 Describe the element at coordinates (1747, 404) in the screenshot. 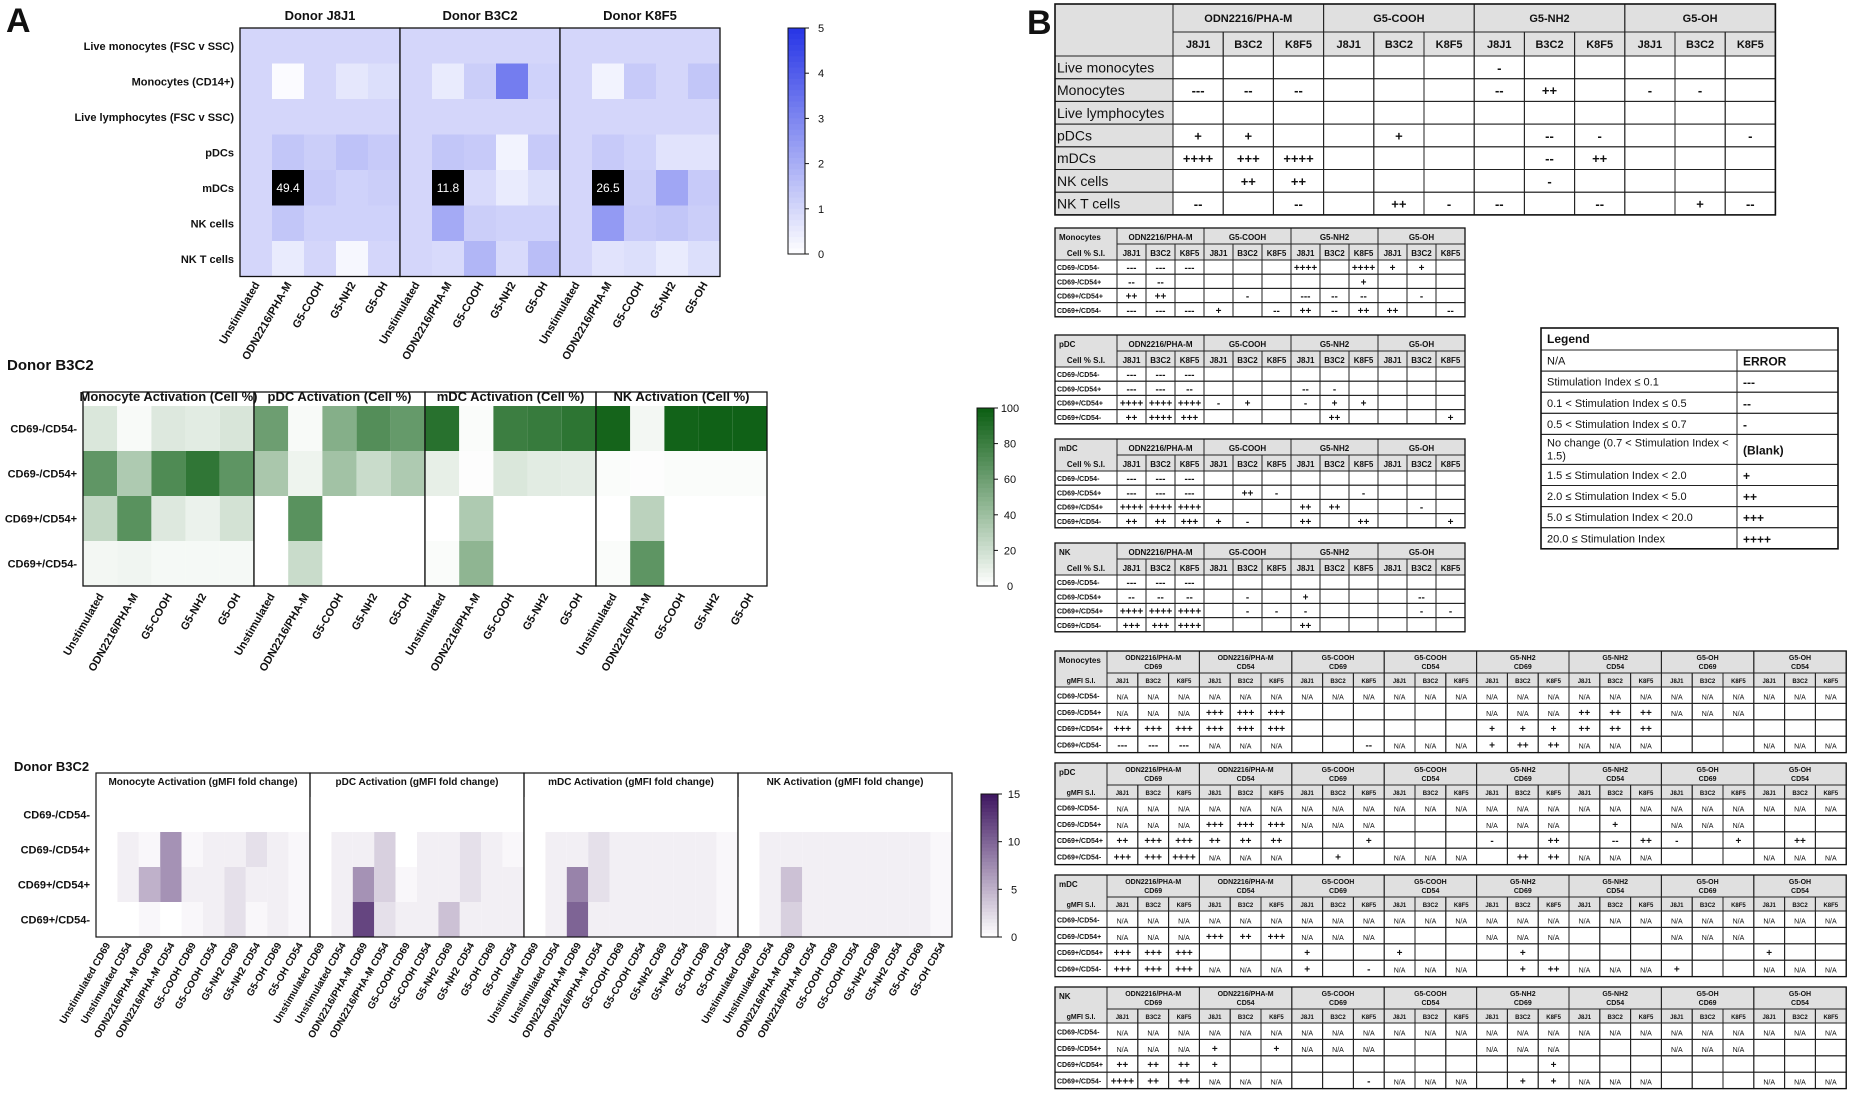

I see `legend-symbol: --` at that location.